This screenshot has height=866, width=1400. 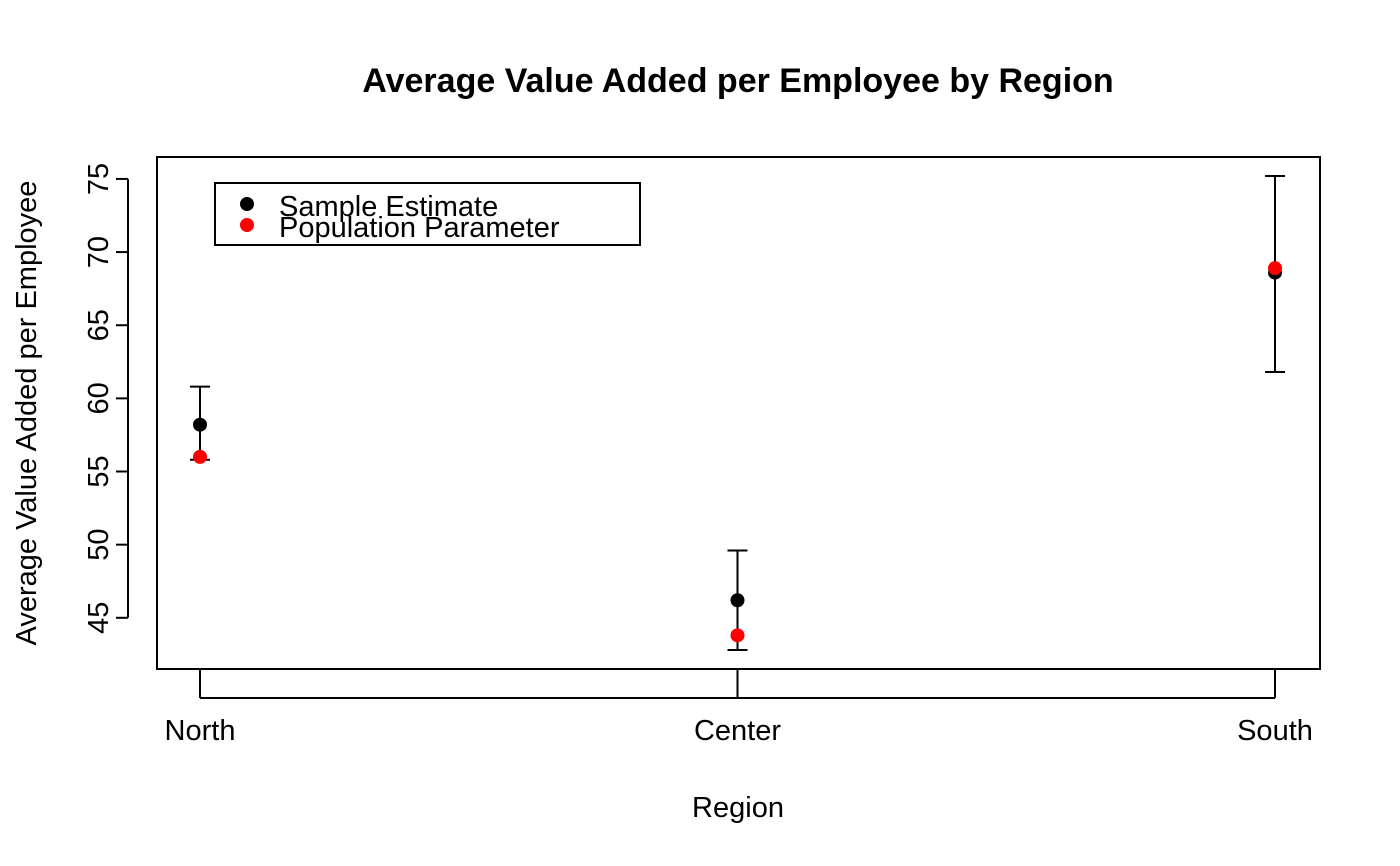 I want to click on legend-box, so click(x=427, y=214).